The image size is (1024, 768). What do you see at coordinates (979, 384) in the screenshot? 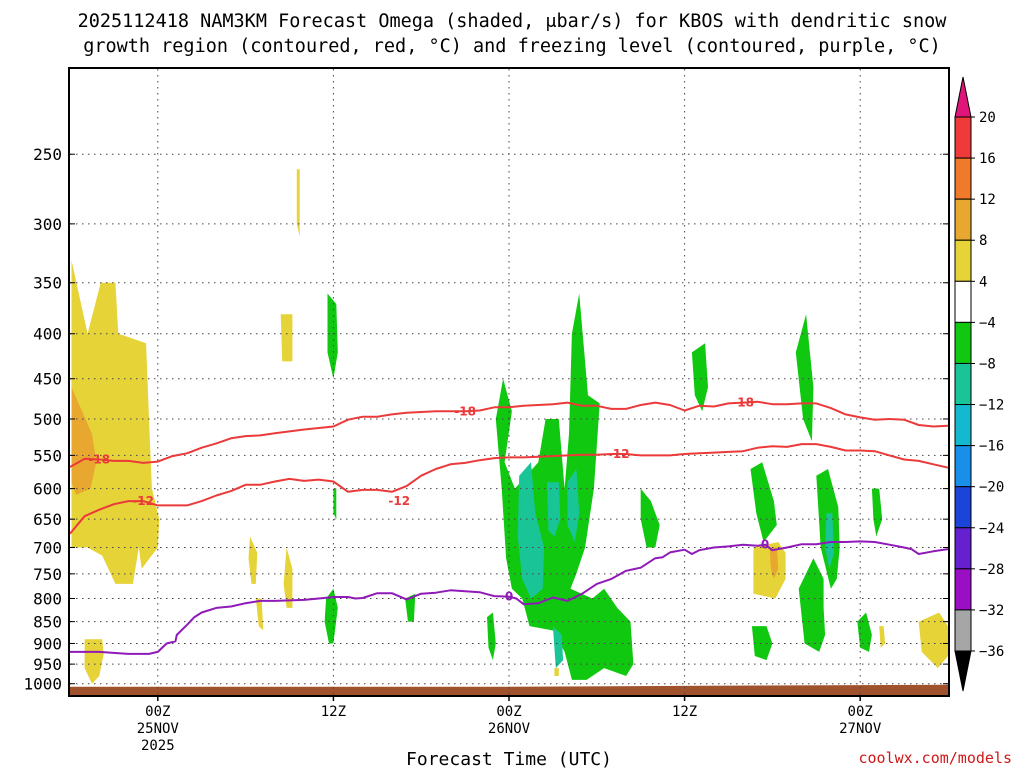
I see `omega-colorbar: 20 16 12 8 4 −4 −8 −12 −16 −20 −24 −28 −32 −36` at bounding box center [979, 384].